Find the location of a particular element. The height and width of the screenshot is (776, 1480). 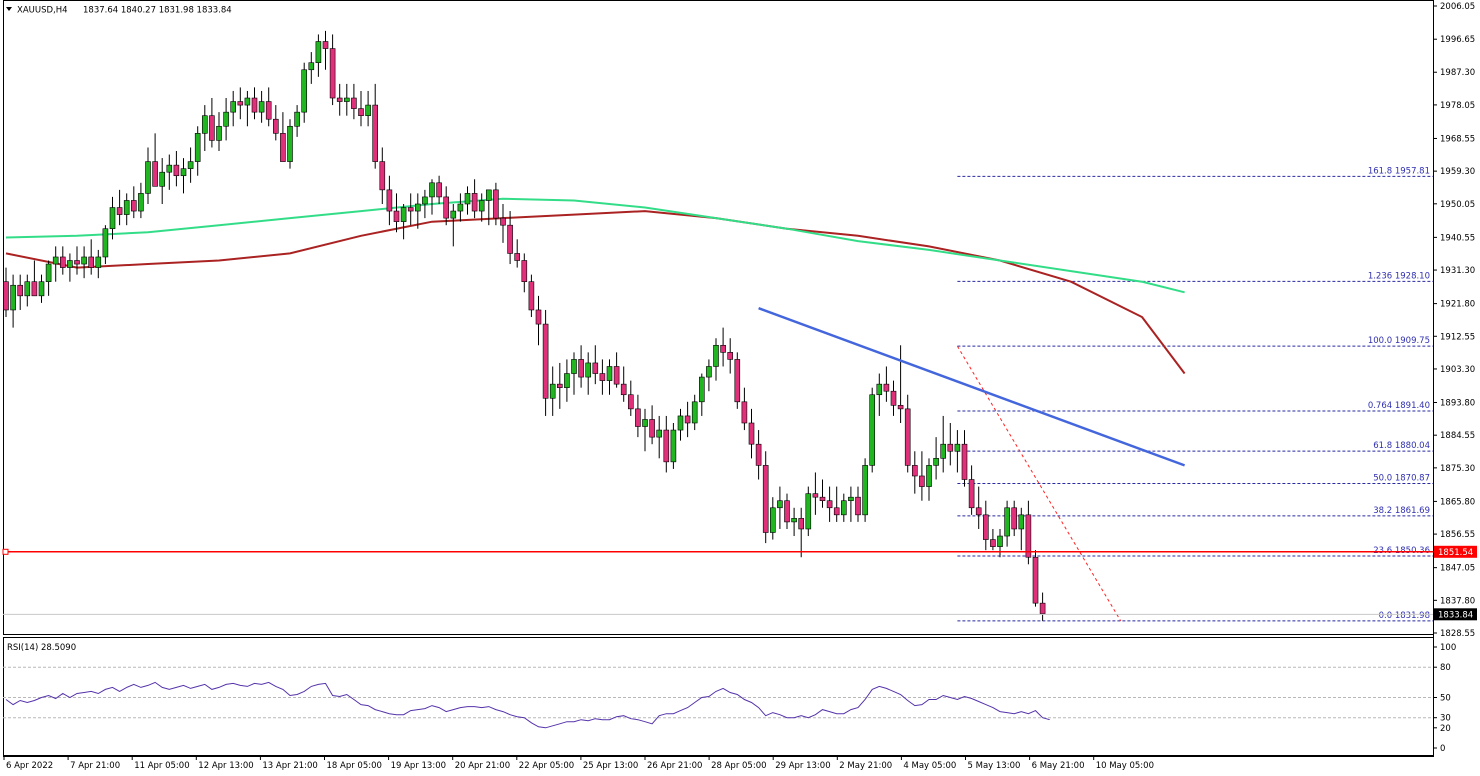

fast-moving-average is located at coordinates (595, 245).